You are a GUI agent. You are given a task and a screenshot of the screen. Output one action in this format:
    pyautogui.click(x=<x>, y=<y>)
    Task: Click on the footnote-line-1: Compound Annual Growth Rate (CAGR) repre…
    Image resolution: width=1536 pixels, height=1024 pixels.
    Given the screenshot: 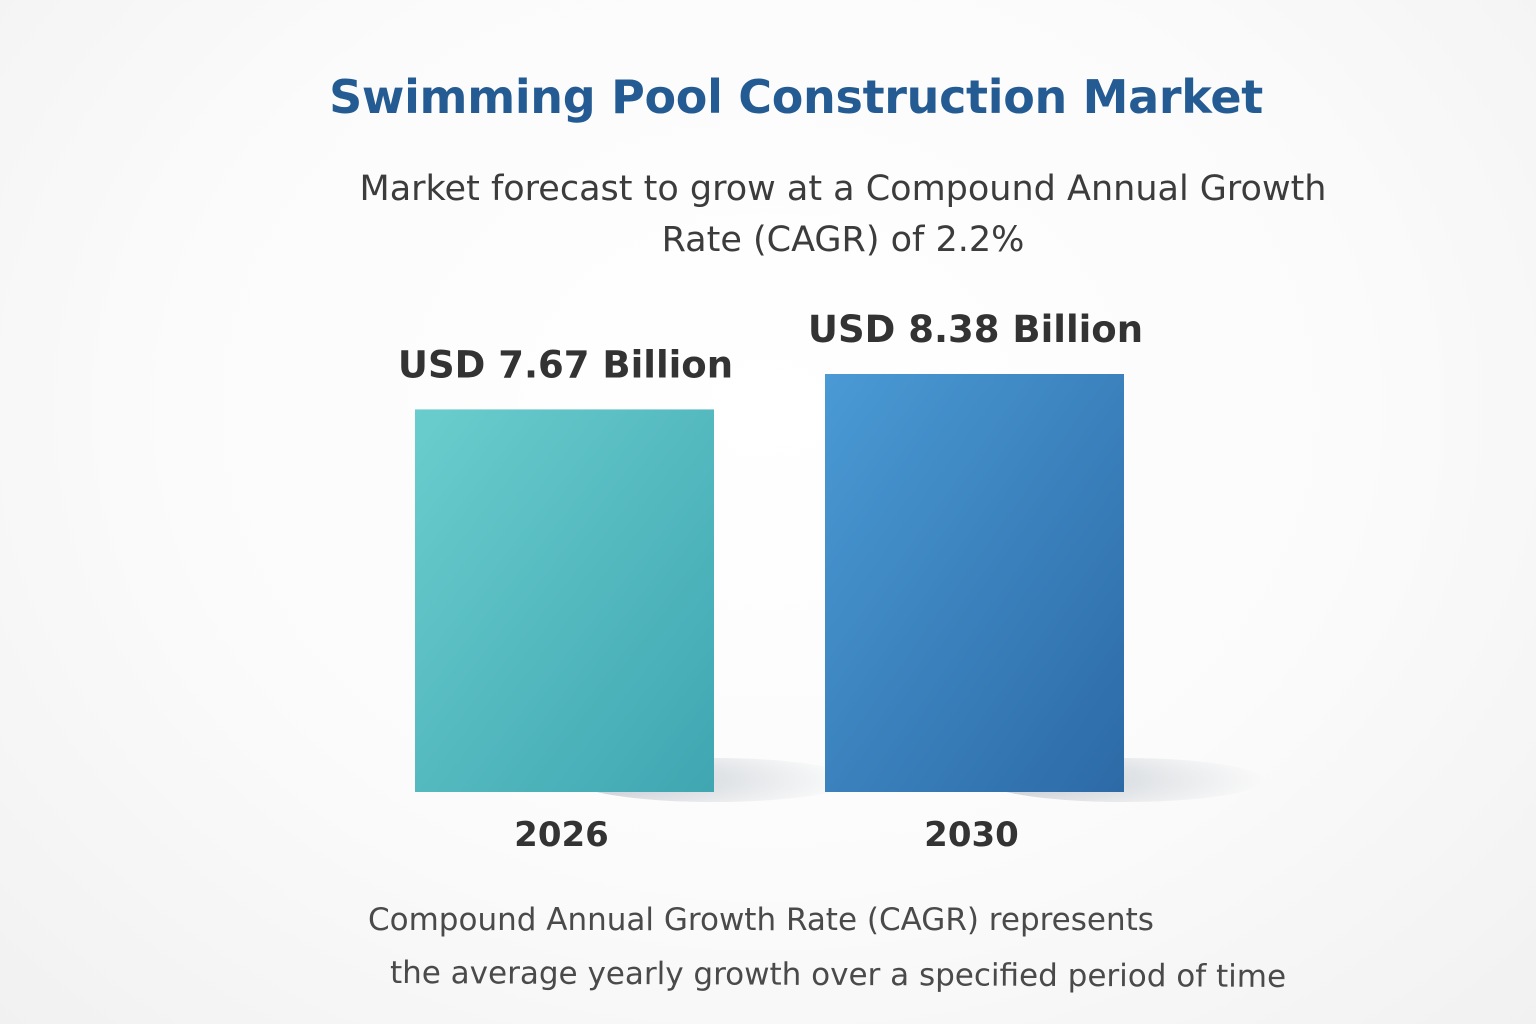 What is the action you would take?
    pyautogui.click(x=761, y=920)
    